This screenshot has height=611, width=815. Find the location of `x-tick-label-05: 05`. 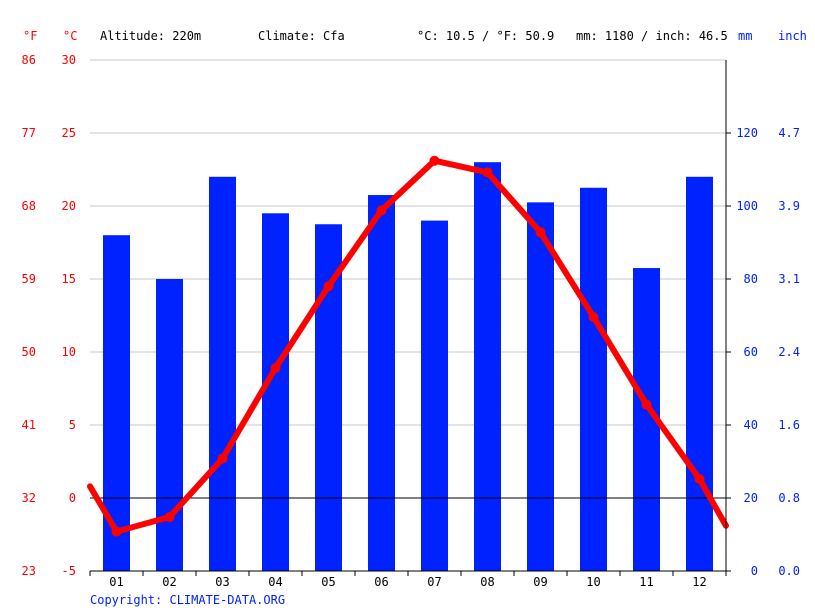

x-tick-label-05: 05 is located at coordinates (328, 582).